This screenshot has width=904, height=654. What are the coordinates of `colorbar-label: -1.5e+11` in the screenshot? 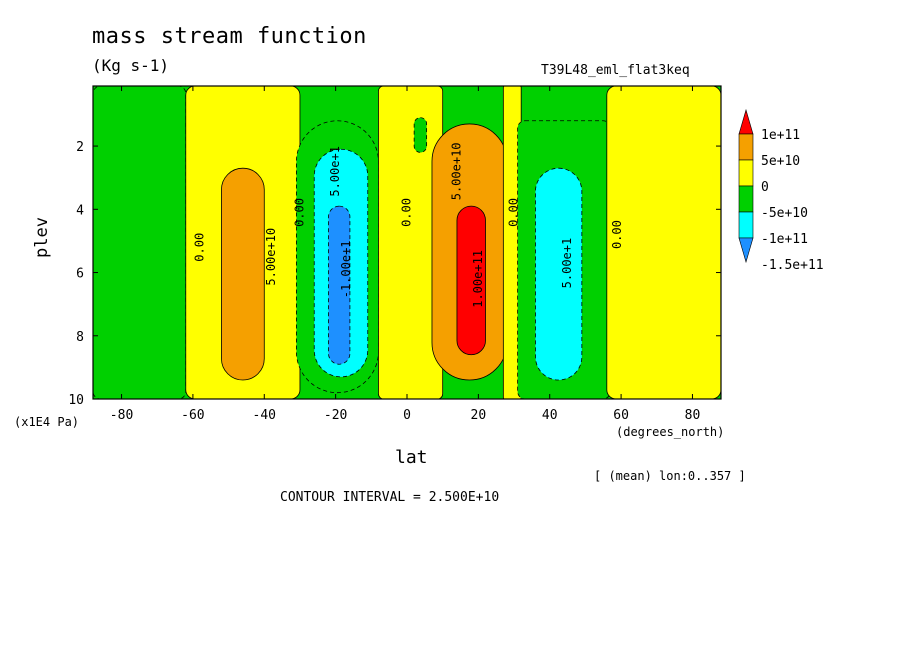 It's located at (792, 265).